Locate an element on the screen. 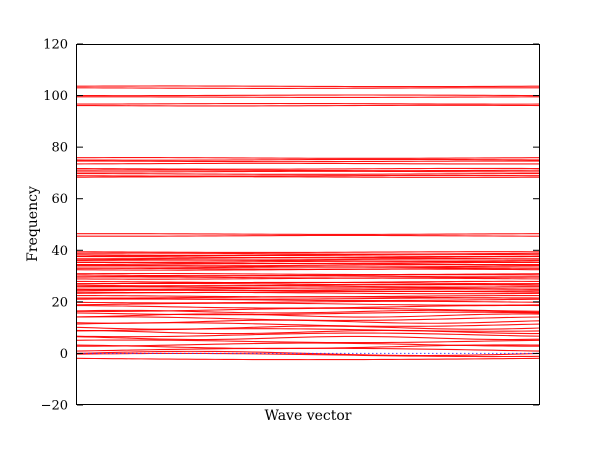  y-tick-label: 0 is located at coordinates (64, 354).